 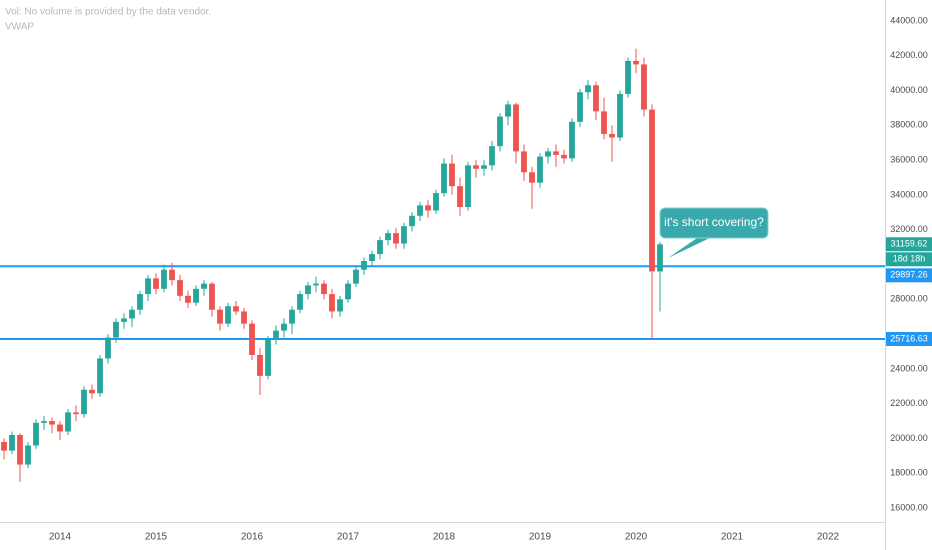 What do you see at coordinates (19, 27) in the screenshot?
I see `indicator-label: VWAP` at bounding box center [19, 27].